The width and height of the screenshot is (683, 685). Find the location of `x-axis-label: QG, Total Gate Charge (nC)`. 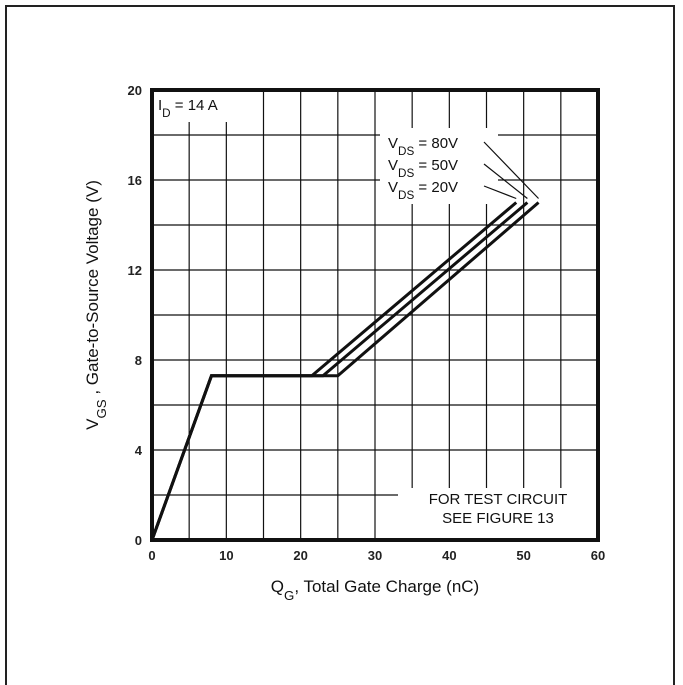

x-axis-label: QG, Total Gate Charge (nC) is located at coordinates (375, 590).